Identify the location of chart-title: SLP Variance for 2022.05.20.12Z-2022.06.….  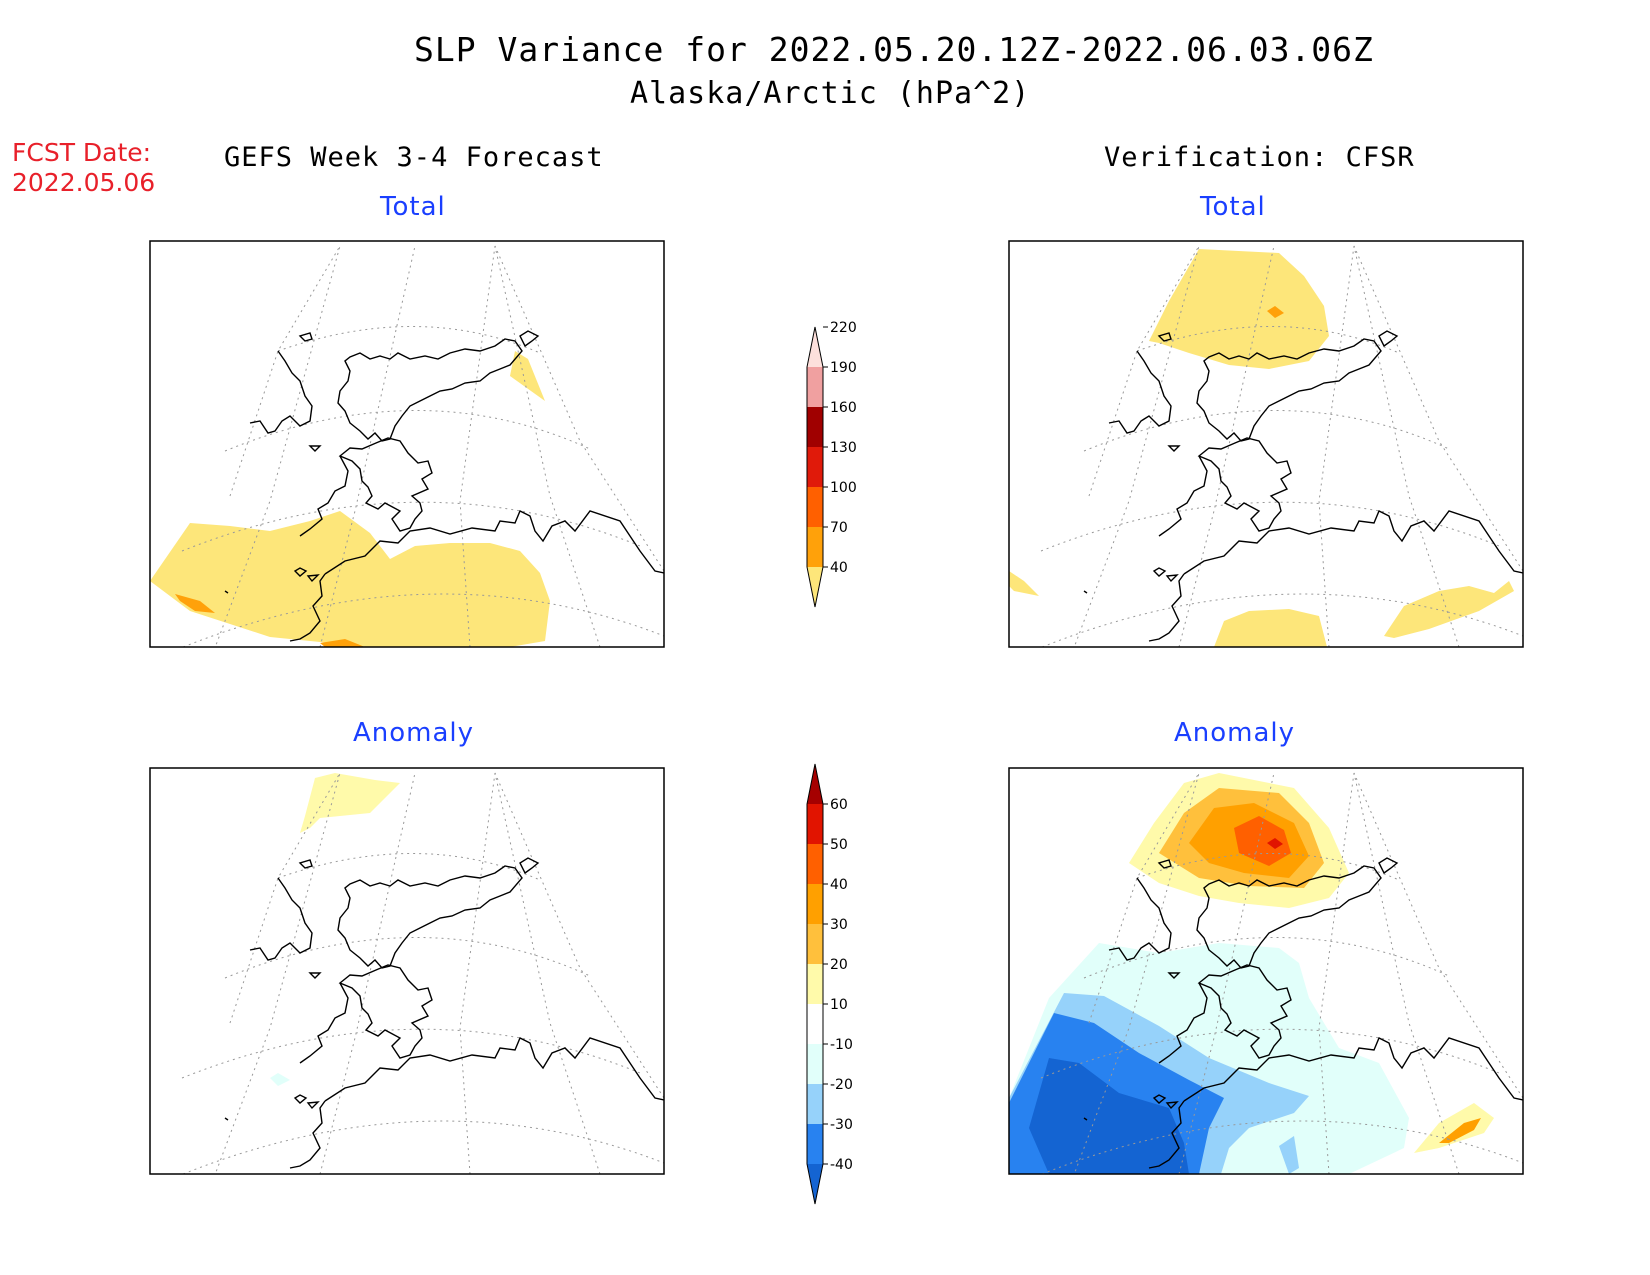
(894, 49).